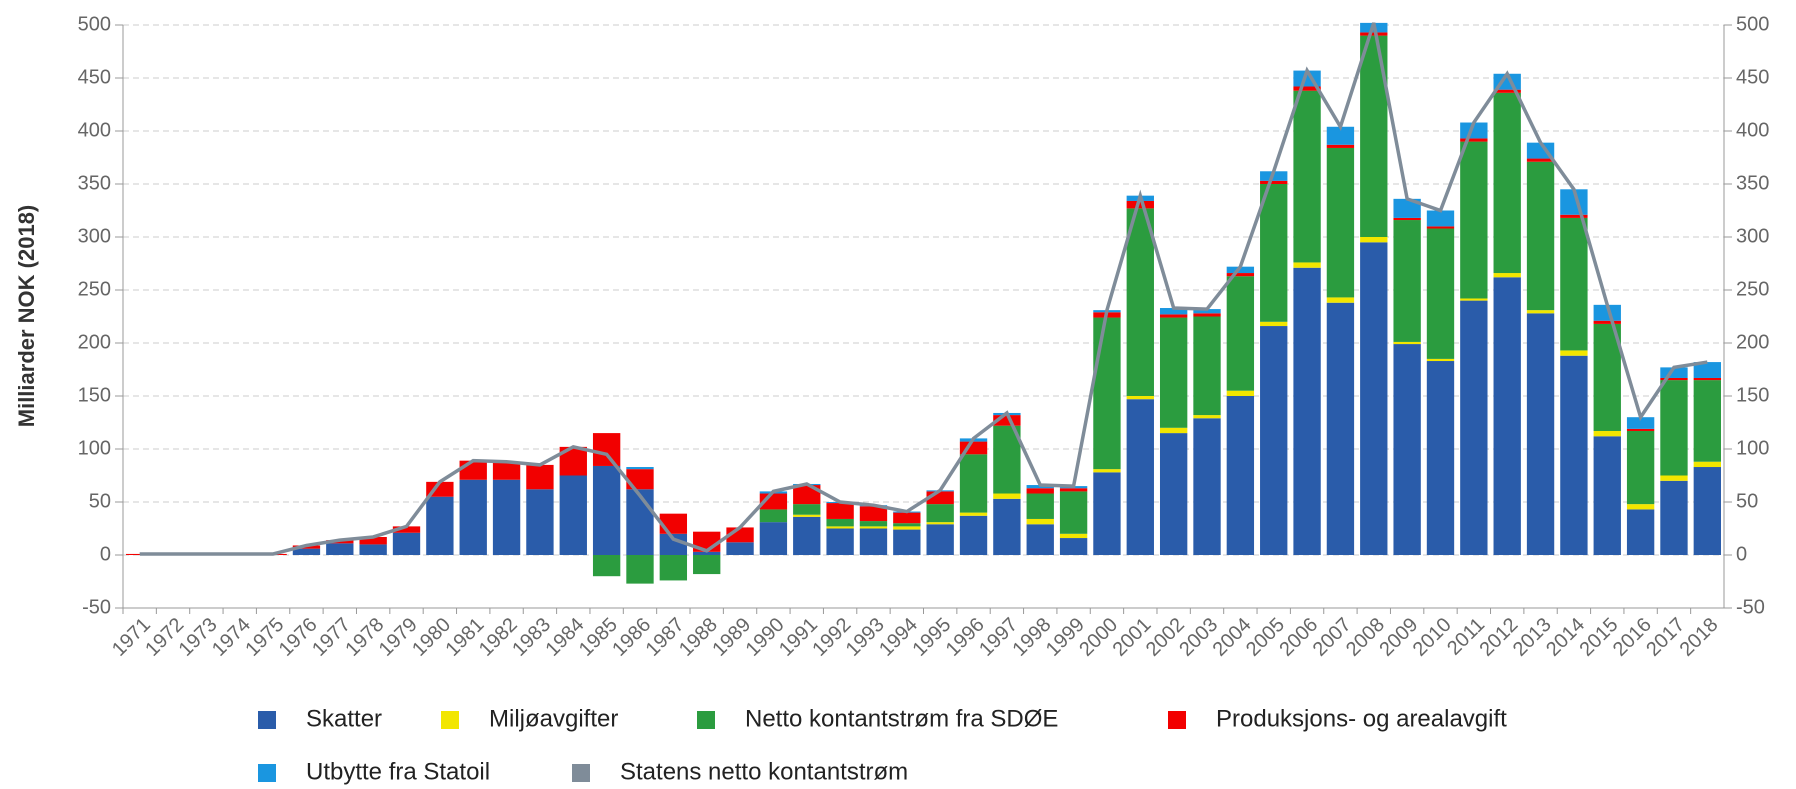 This screenshot has width=1796, height=789. Describe the element at coordinates (105, 554) in the screenshot. I see `y-tick-label: 0` at that location.